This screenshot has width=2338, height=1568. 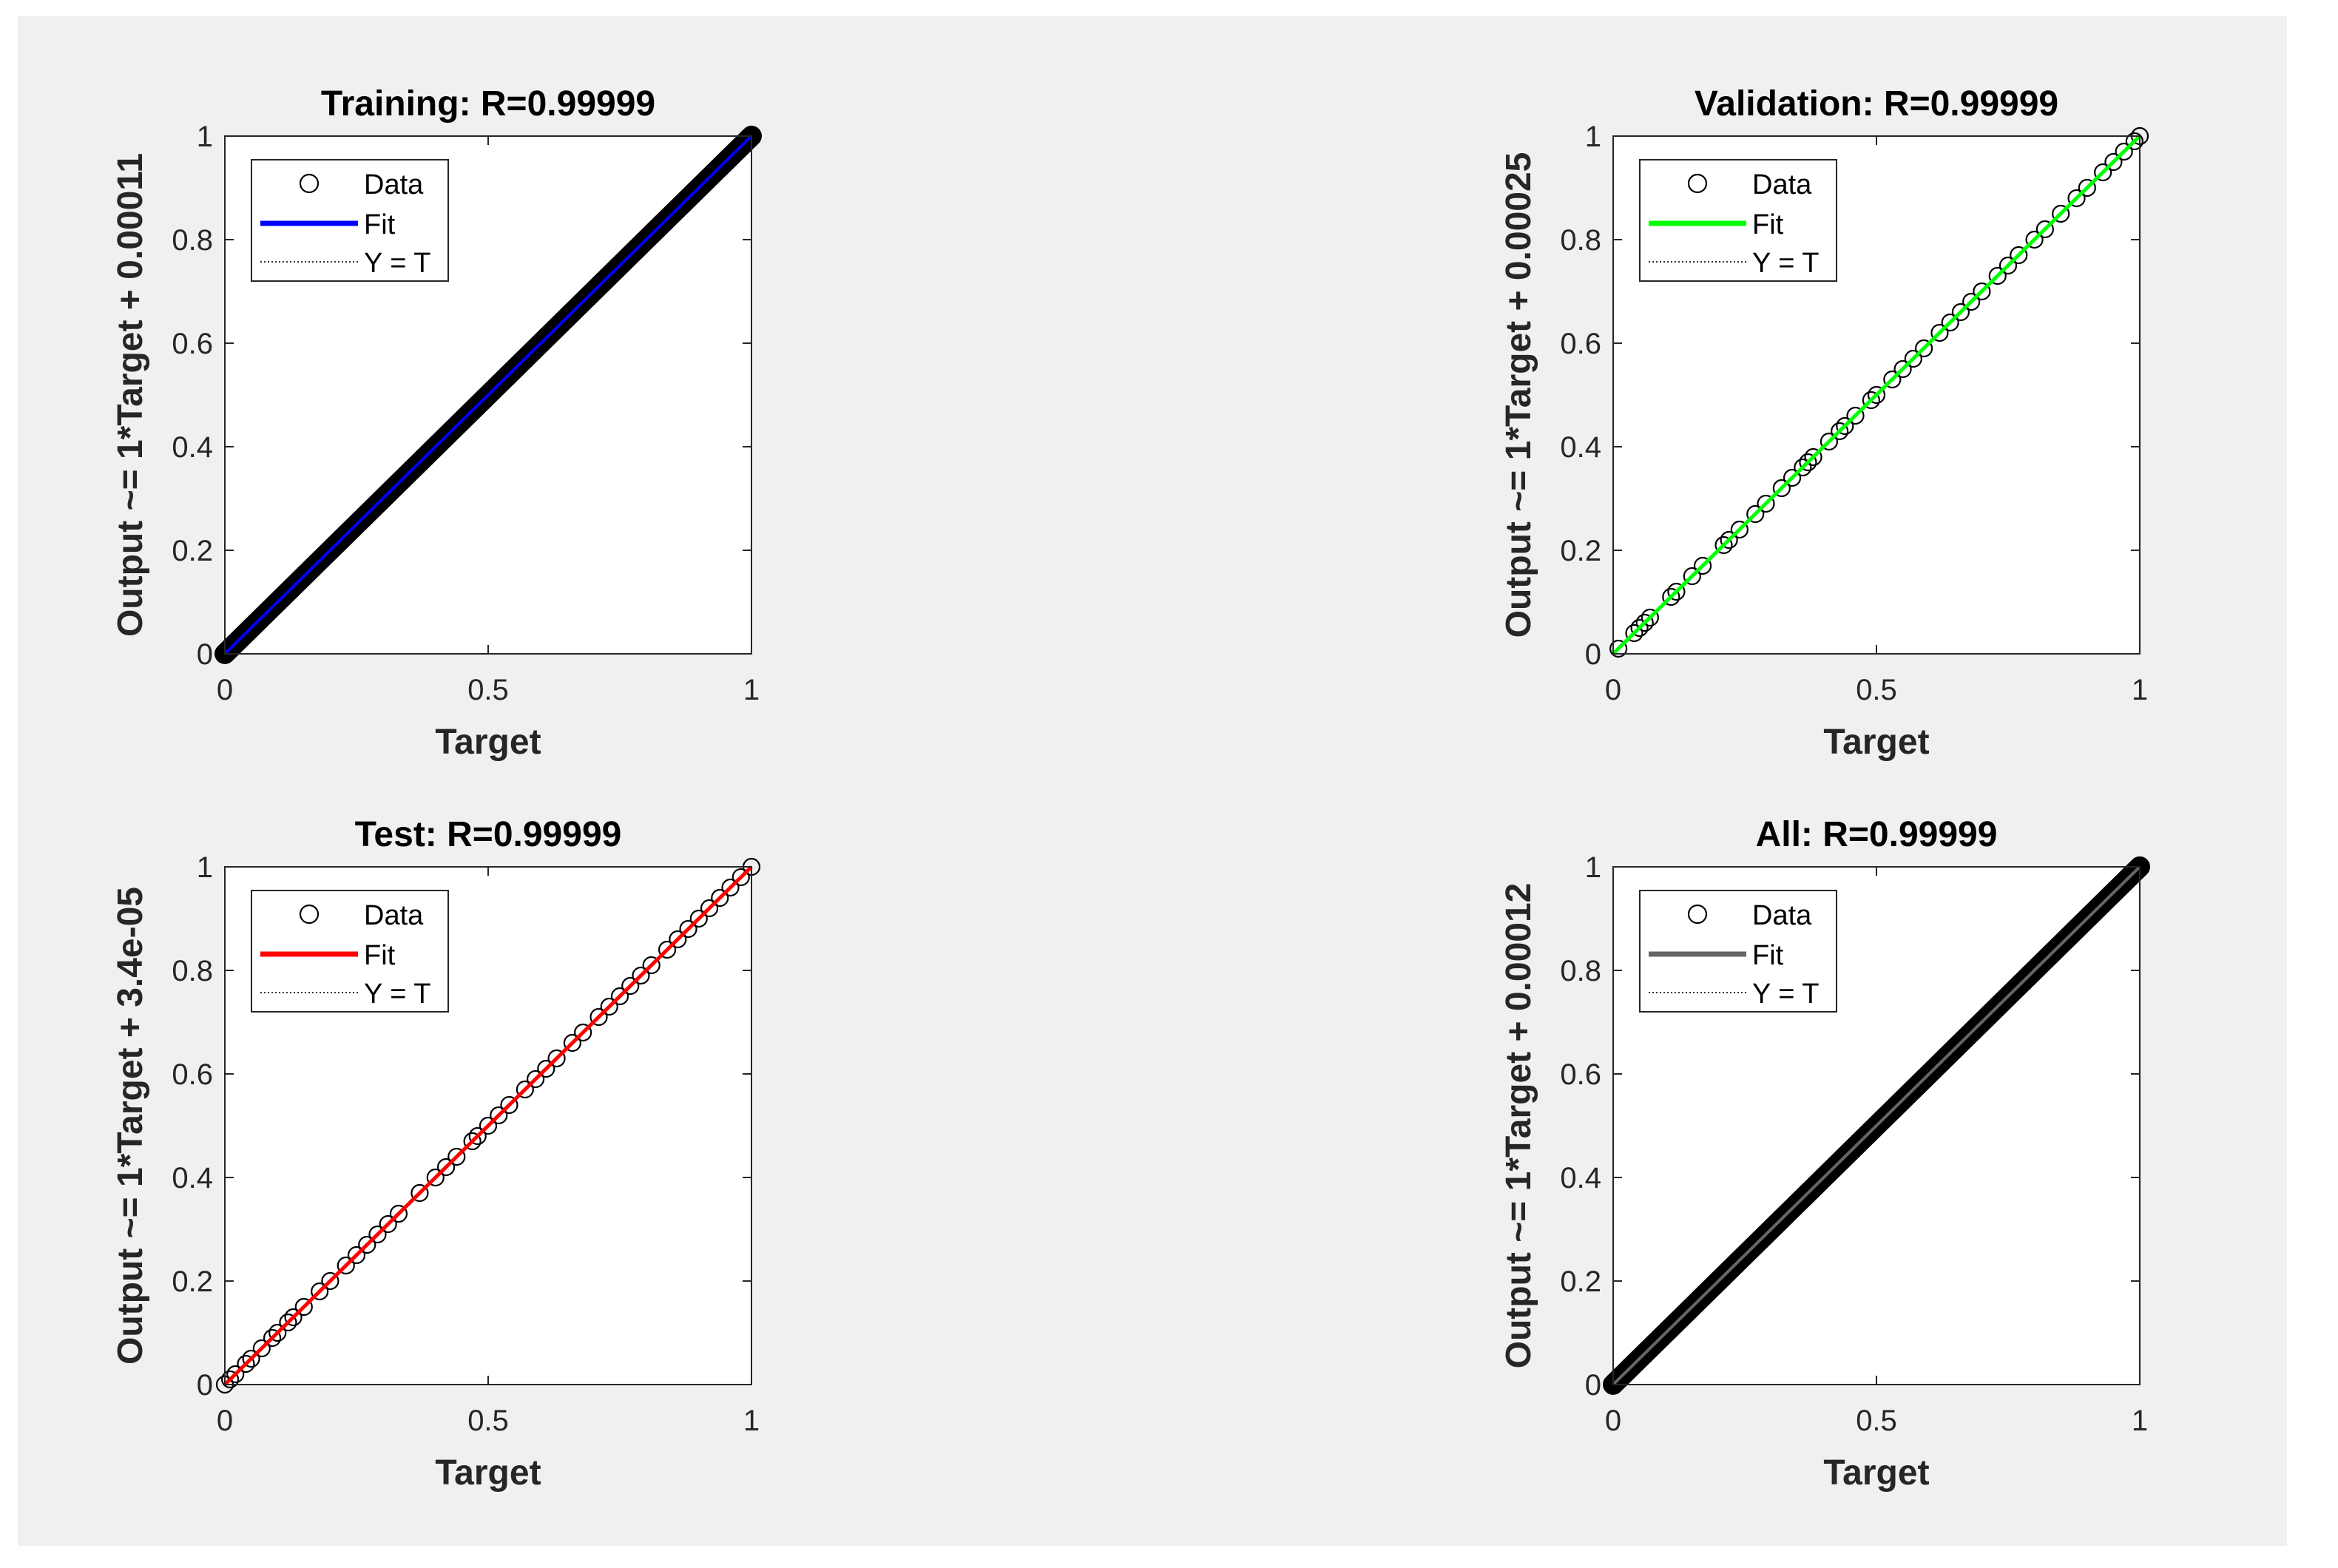 I want to click on plot-1-y-tick-label: 0.6, so click(x=192, y=344).